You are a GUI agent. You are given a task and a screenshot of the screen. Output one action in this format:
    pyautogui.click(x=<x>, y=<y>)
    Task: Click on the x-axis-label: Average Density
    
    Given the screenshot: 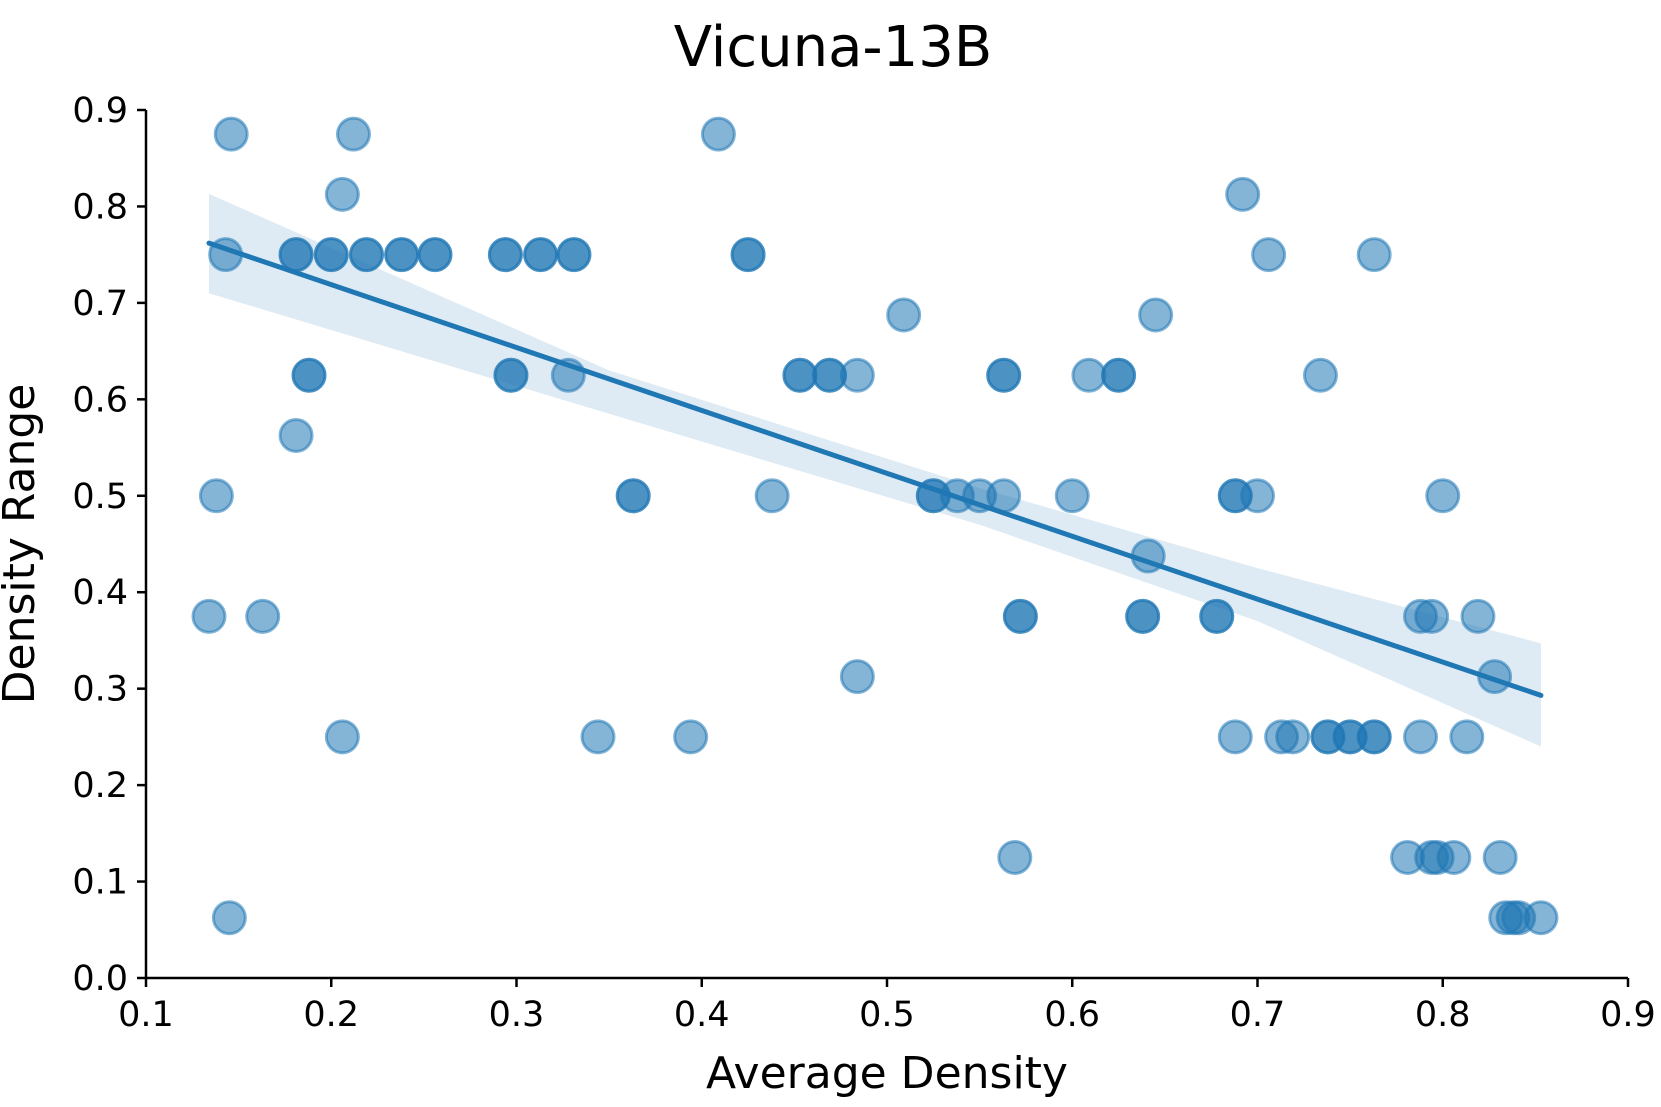 What is the action you would take?
    pyautogui.click(x=887, y=1073)
    